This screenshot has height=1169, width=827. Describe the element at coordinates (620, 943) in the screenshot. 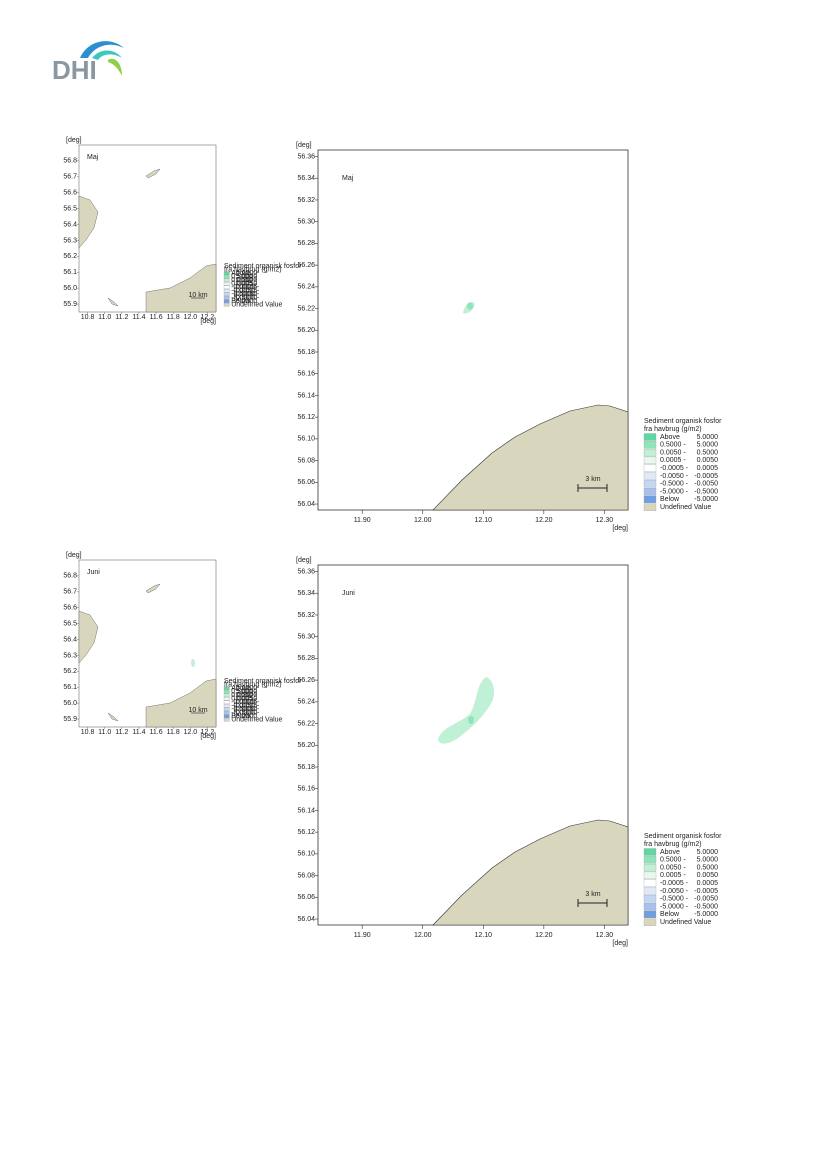

I see `x-unit: [deg]` at that location.